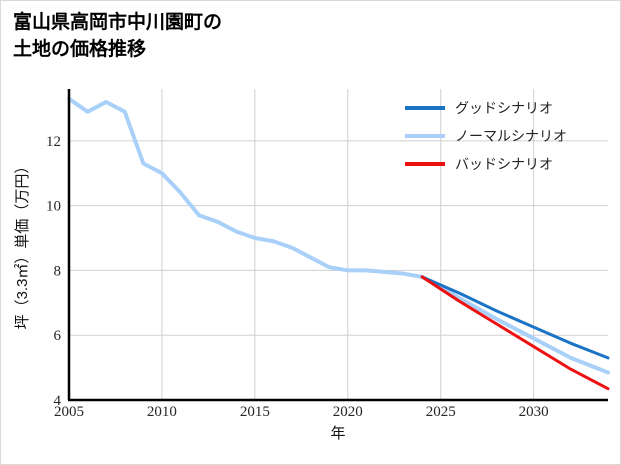  I want to click on x-tick-label: 2020, so click(348, 412).